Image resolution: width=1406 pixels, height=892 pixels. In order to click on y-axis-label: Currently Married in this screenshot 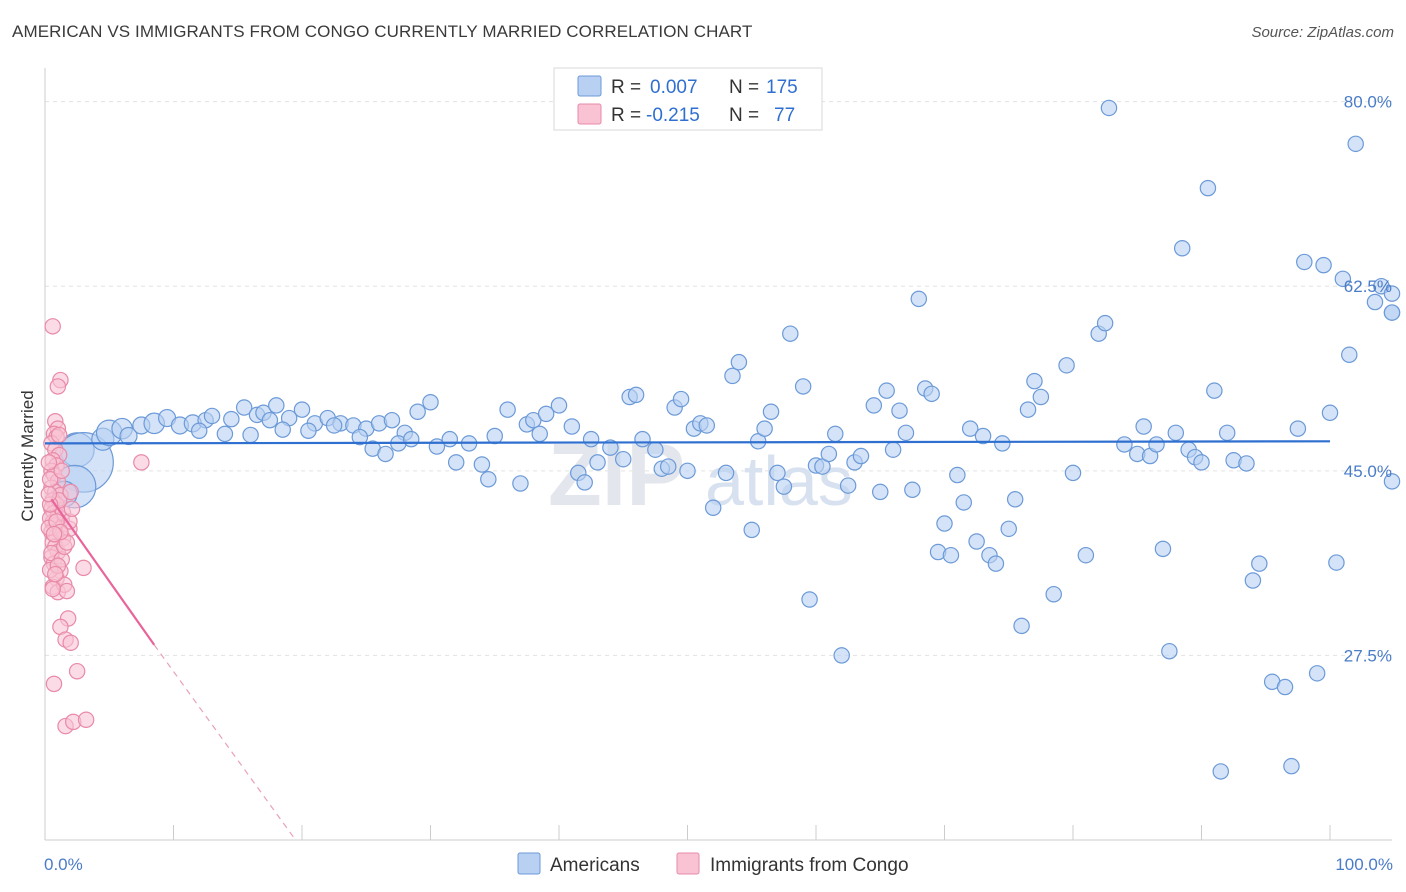, I will do `click(27, 455)`.